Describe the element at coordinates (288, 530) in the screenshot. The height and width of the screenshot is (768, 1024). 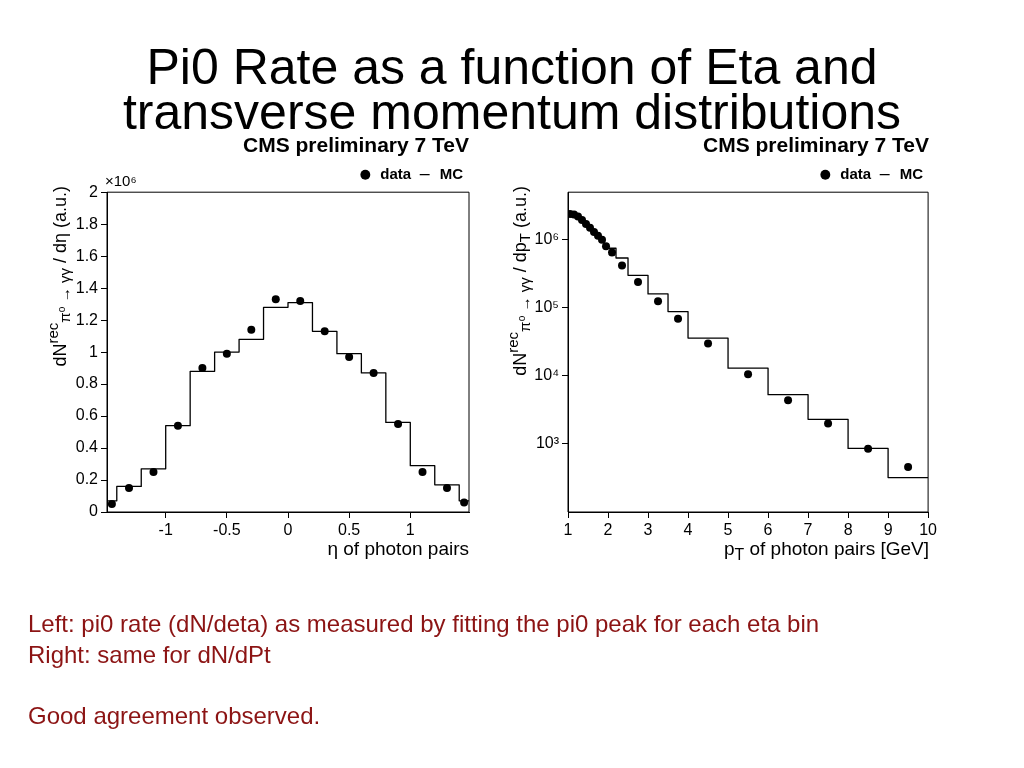
I see `x-tick-label: 0` at that location.